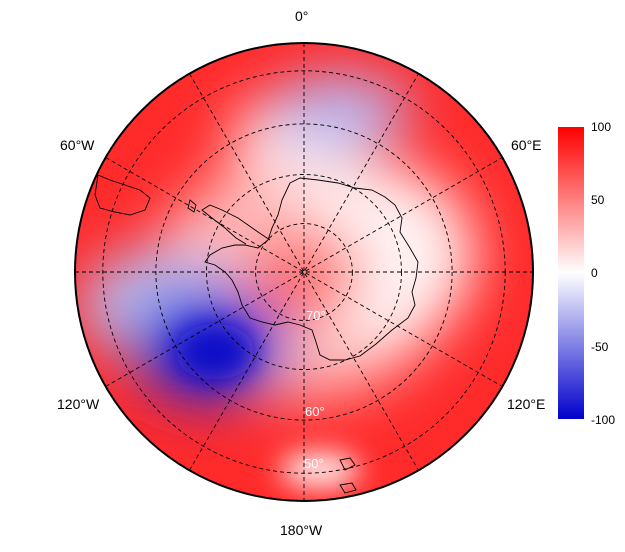  Describe the element at coordinates (598, 200) in the screenshot. I see `colorbar-tick: 50` at that location.